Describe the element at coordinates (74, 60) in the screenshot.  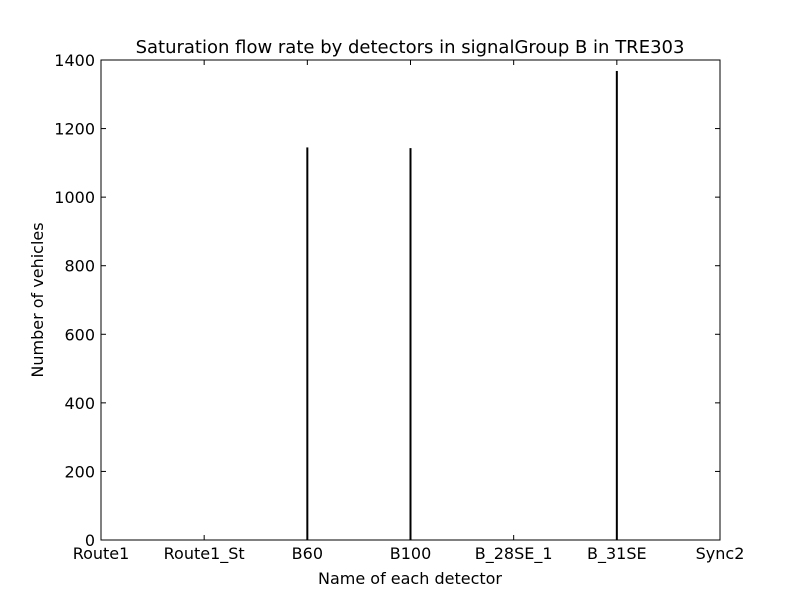
I see `y-tick-label: 1400` at that location.